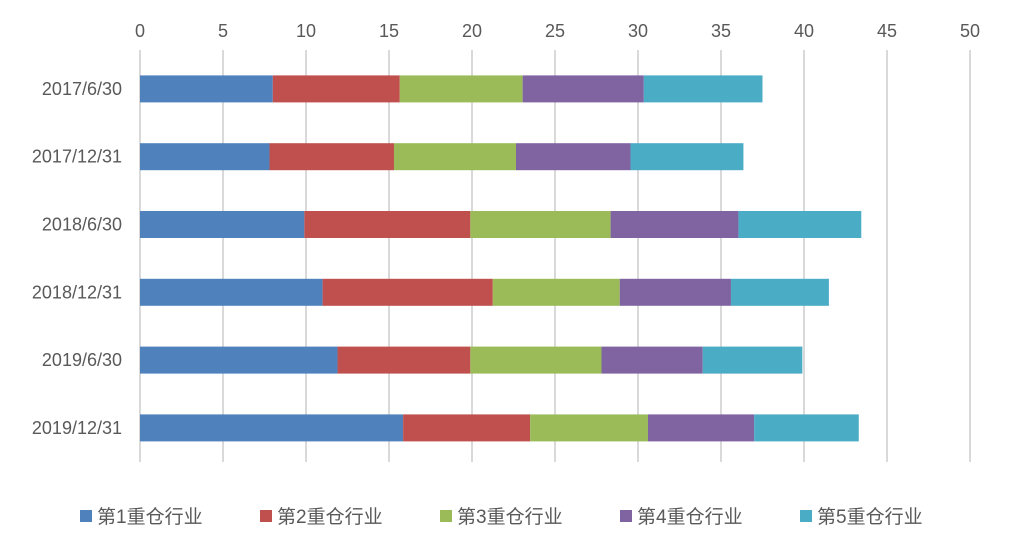 Image resolution: width=1011 pixels, height=545 pixels. Describe the element at coordinates (887, 31) in the screenshot. I see `x-tick-label: 45` at that location.